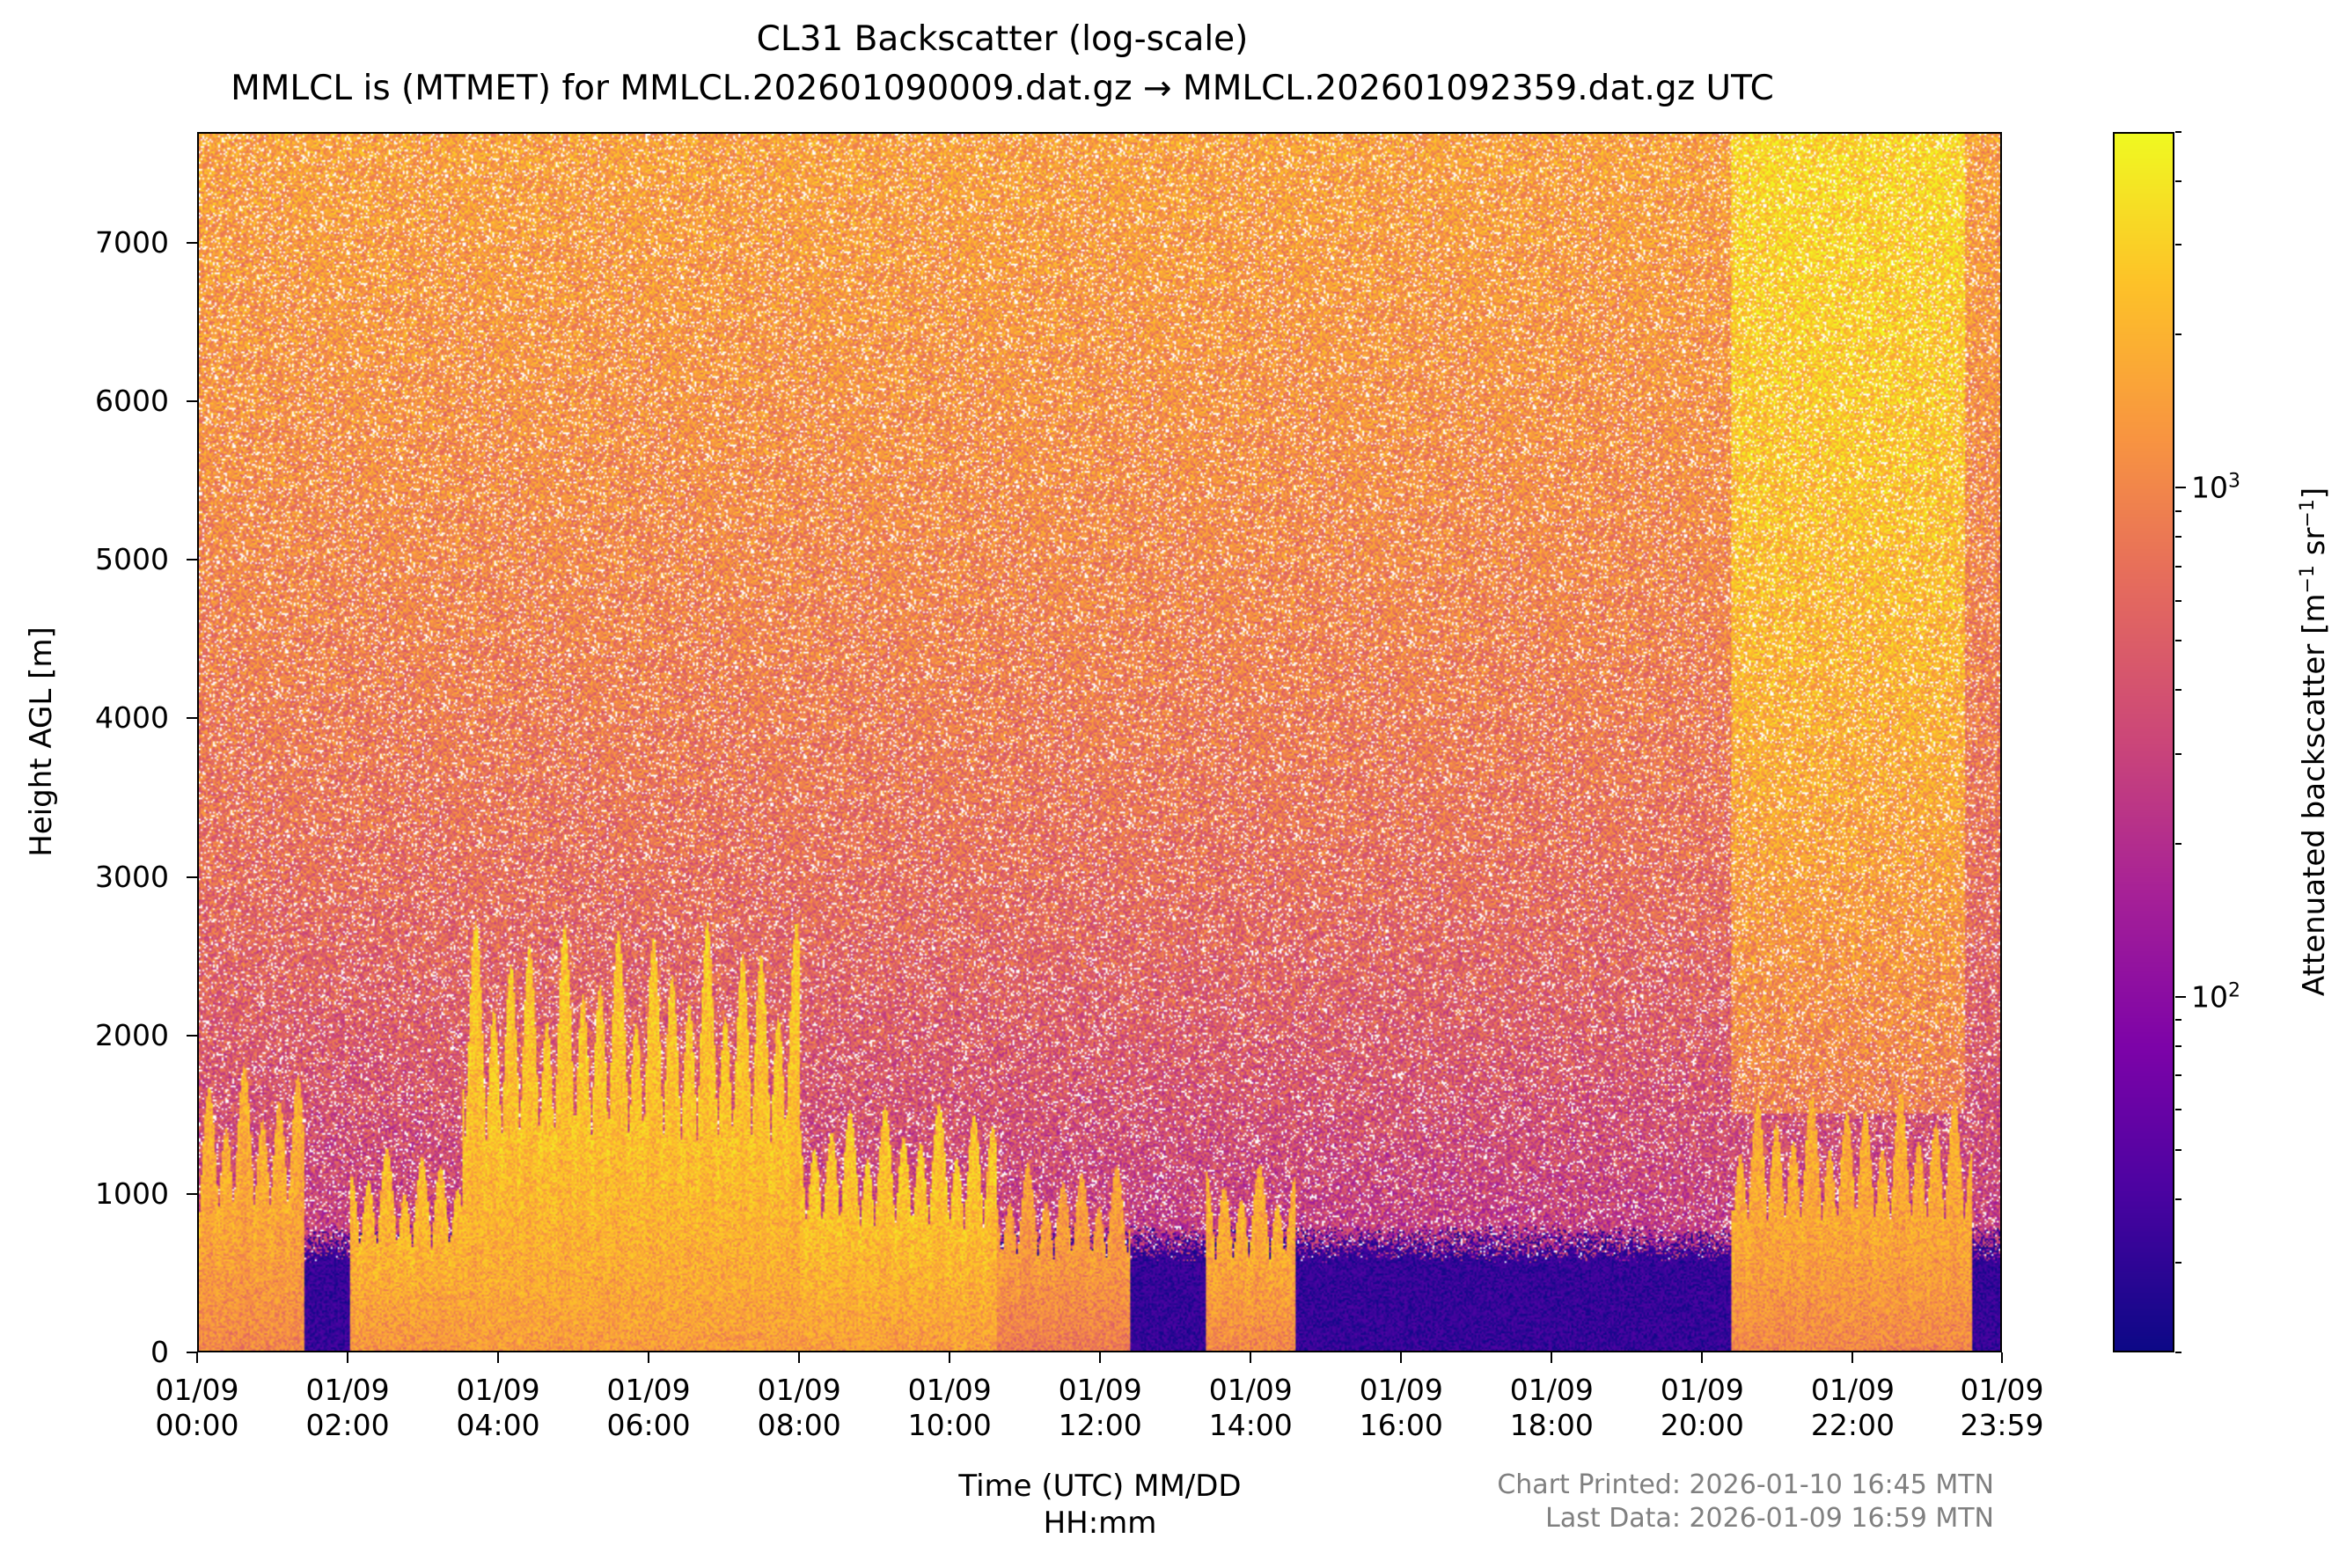 Image resolution: width=2339 pixels, height=1568 pixels. What do you see at coordinates (132, 243) in the screenshot?
I see `y-tick-label: 7000` at bounding box center [132, 243].